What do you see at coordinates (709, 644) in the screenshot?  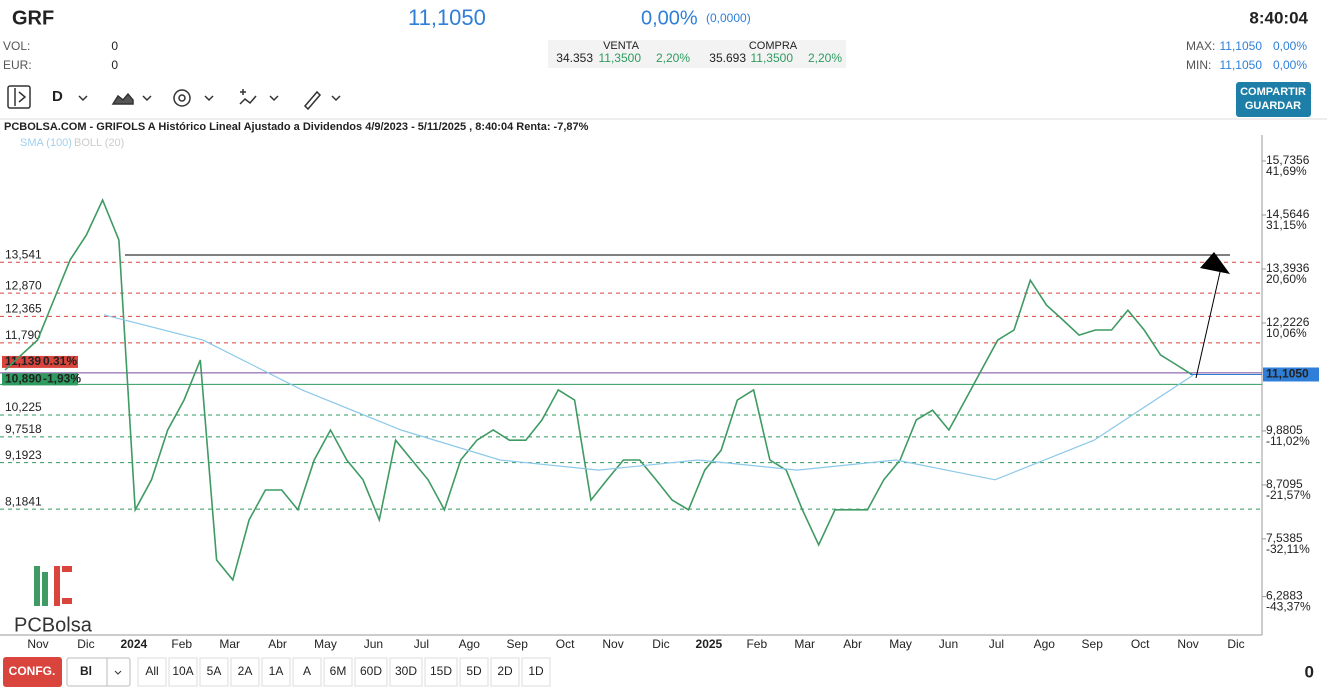 I see `x-tick-label: 2025` at bounding box center [709, 644].